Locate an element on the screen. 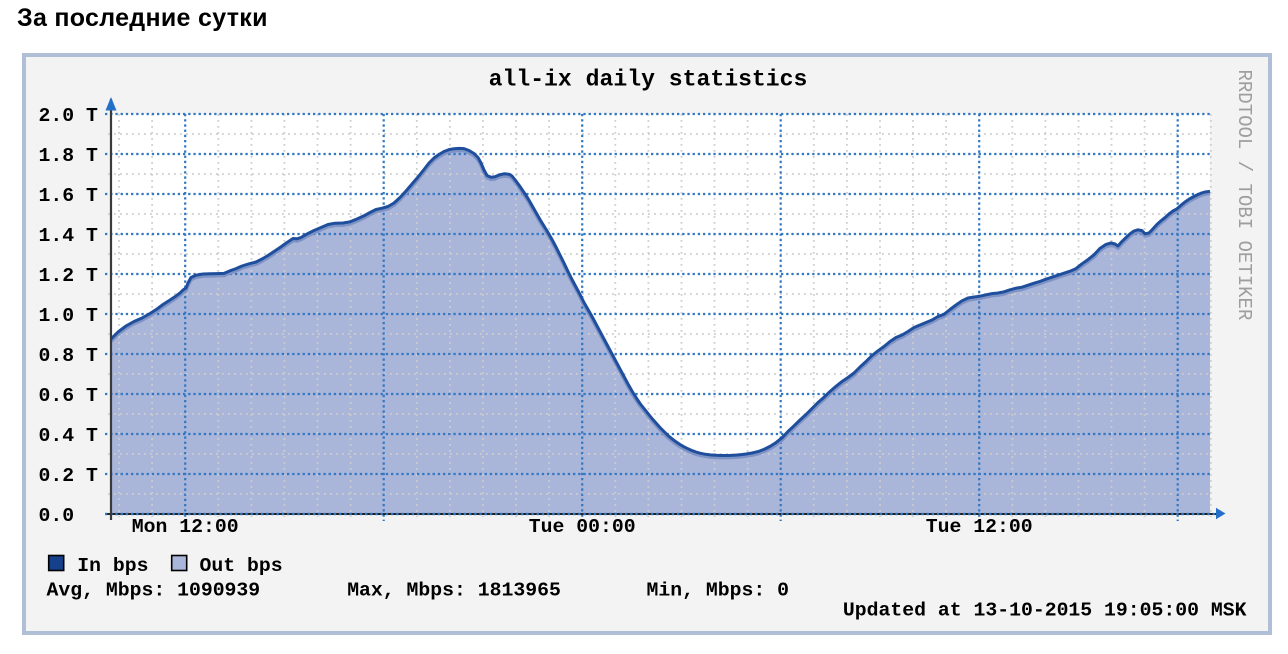  svg-text: Out bps is located at coordinates (241, 566).